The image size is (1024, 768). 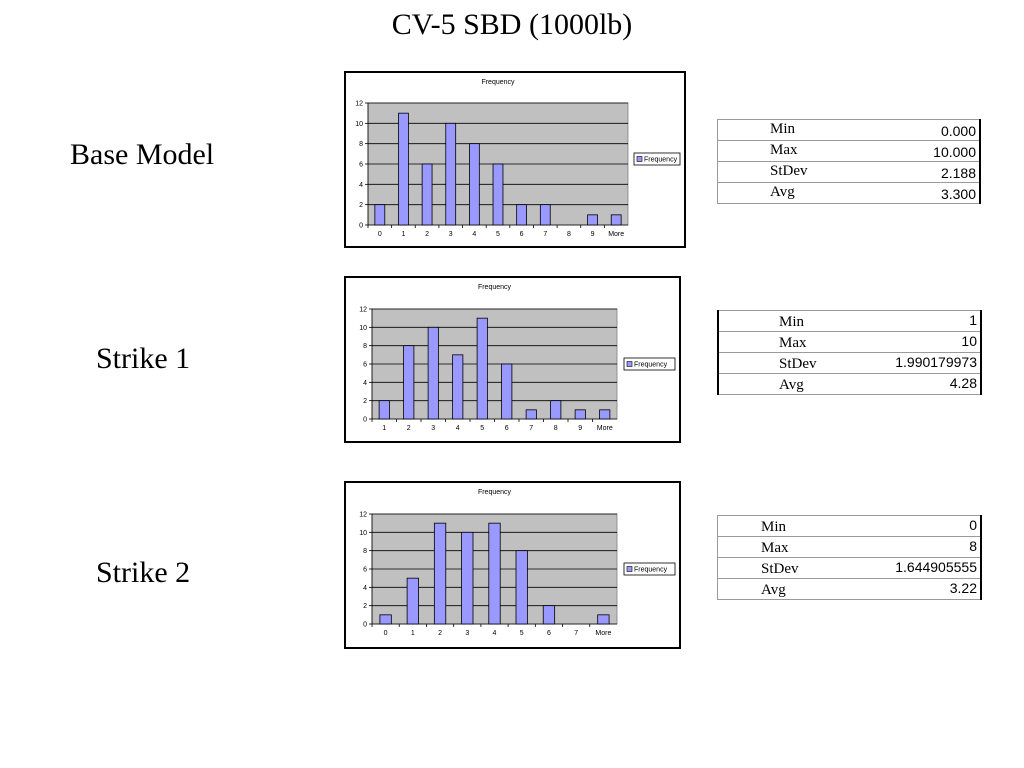 I want to click on stat-value: 1.990179973, so click(x=919, y=363).